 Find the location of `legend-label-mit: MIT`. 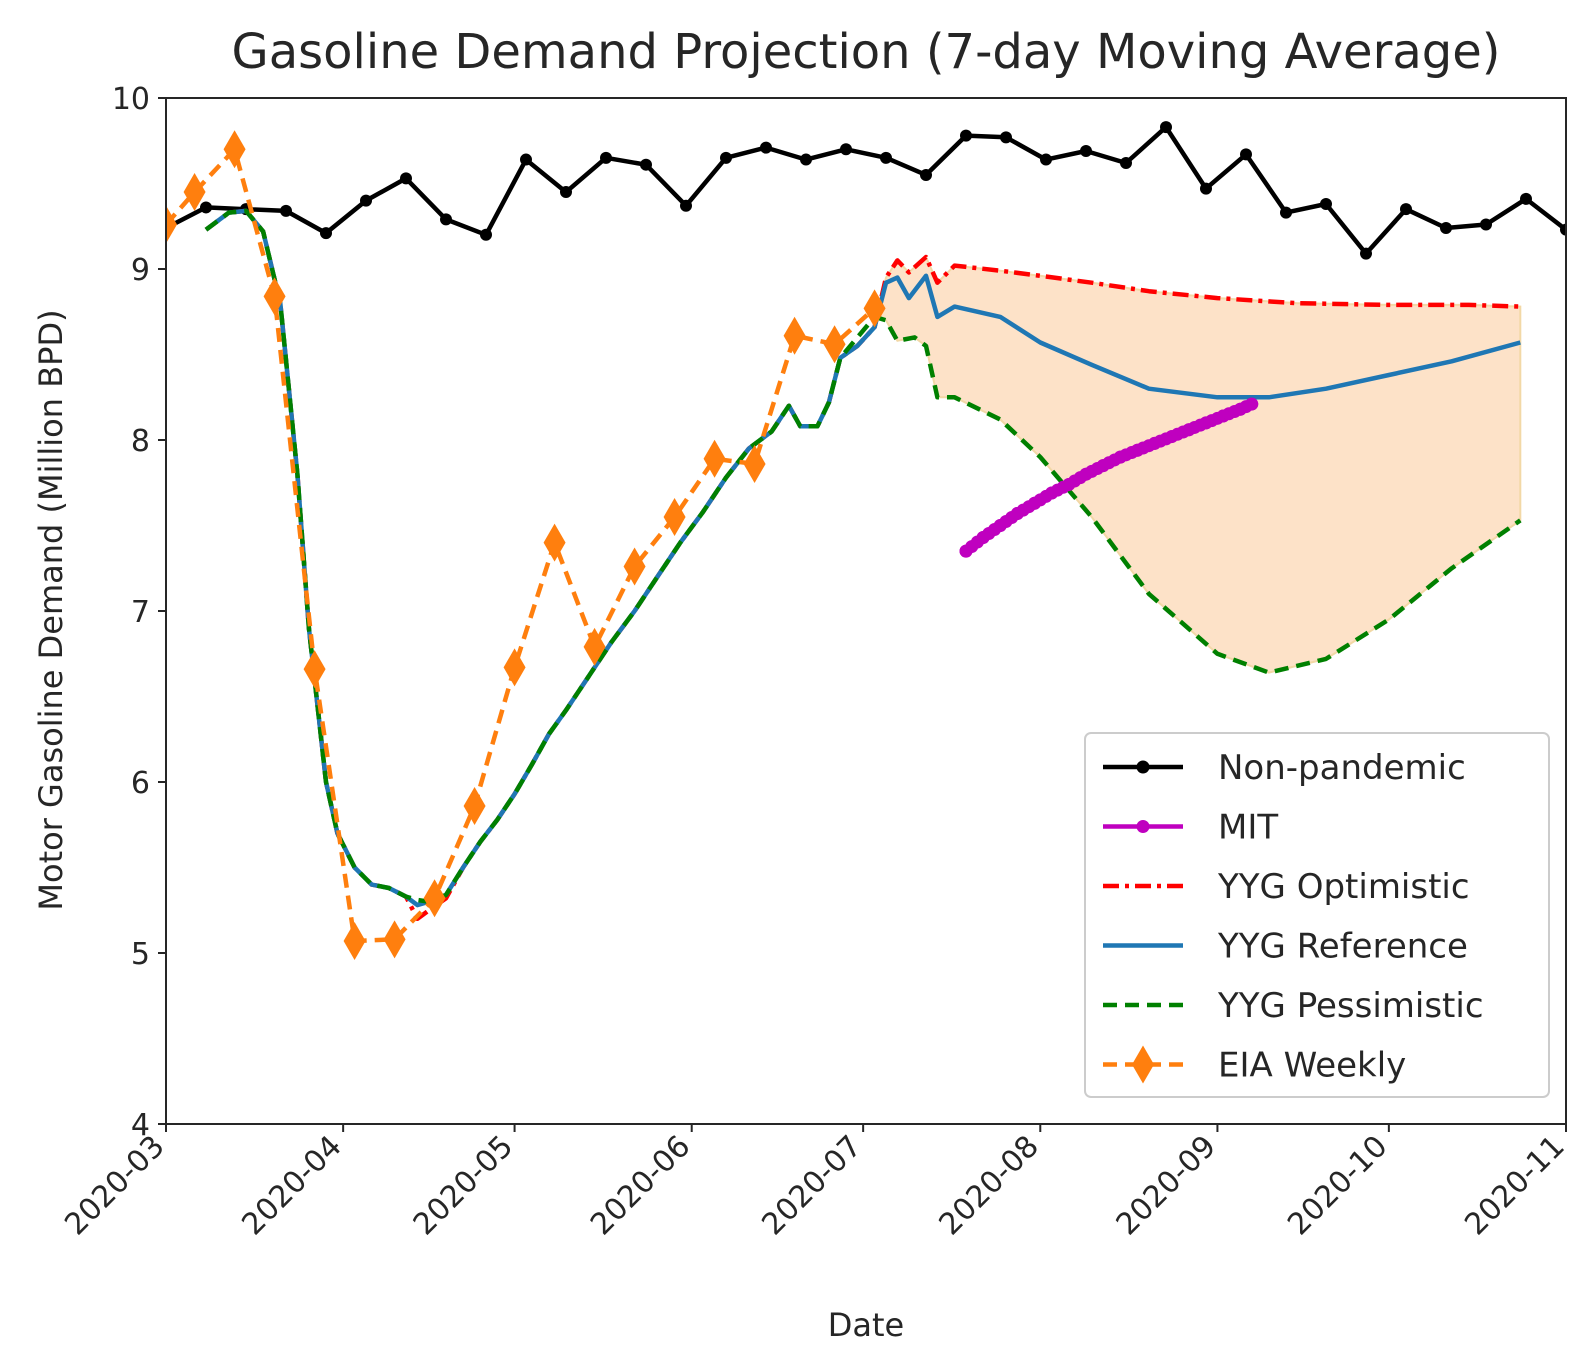

legend-label-mit: MIT is located at coordinates (1248, 828).